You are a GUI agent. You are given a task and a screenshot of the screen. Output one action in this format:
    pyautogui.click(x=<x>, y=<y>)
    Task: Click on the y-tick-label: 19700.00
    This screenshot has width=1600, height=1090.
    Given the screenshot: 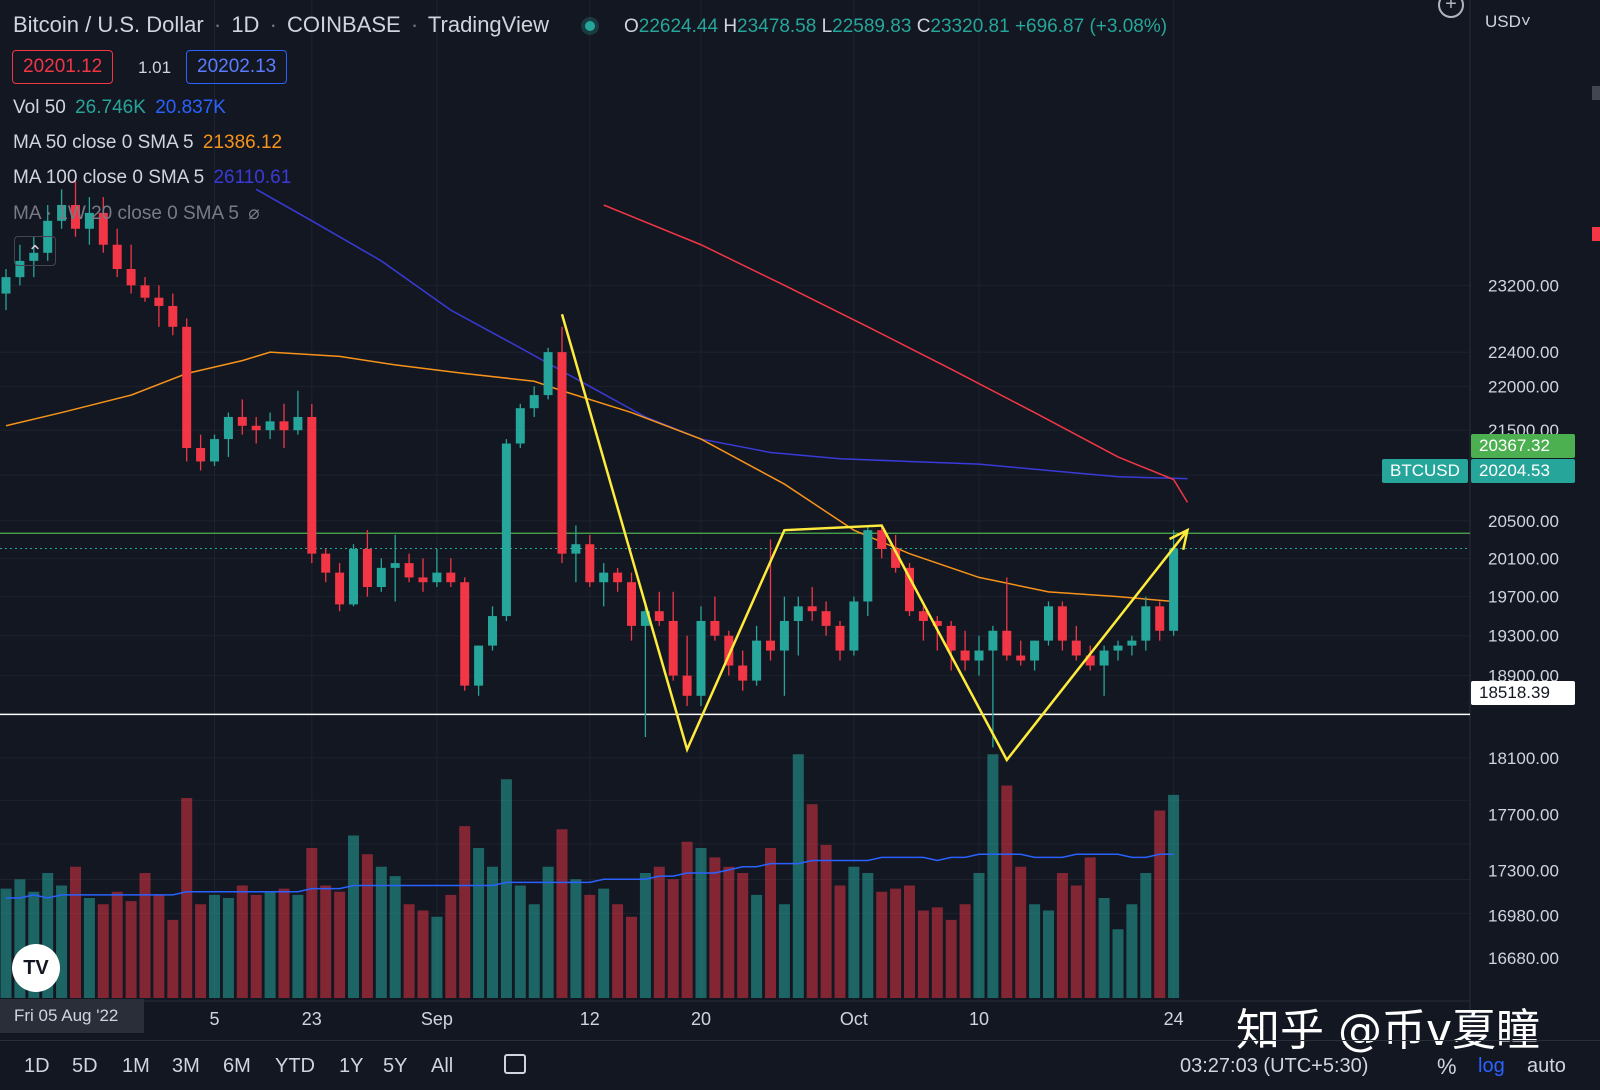 What is the action you would take?
    pyautogui.click(x=1523, y=597)
    